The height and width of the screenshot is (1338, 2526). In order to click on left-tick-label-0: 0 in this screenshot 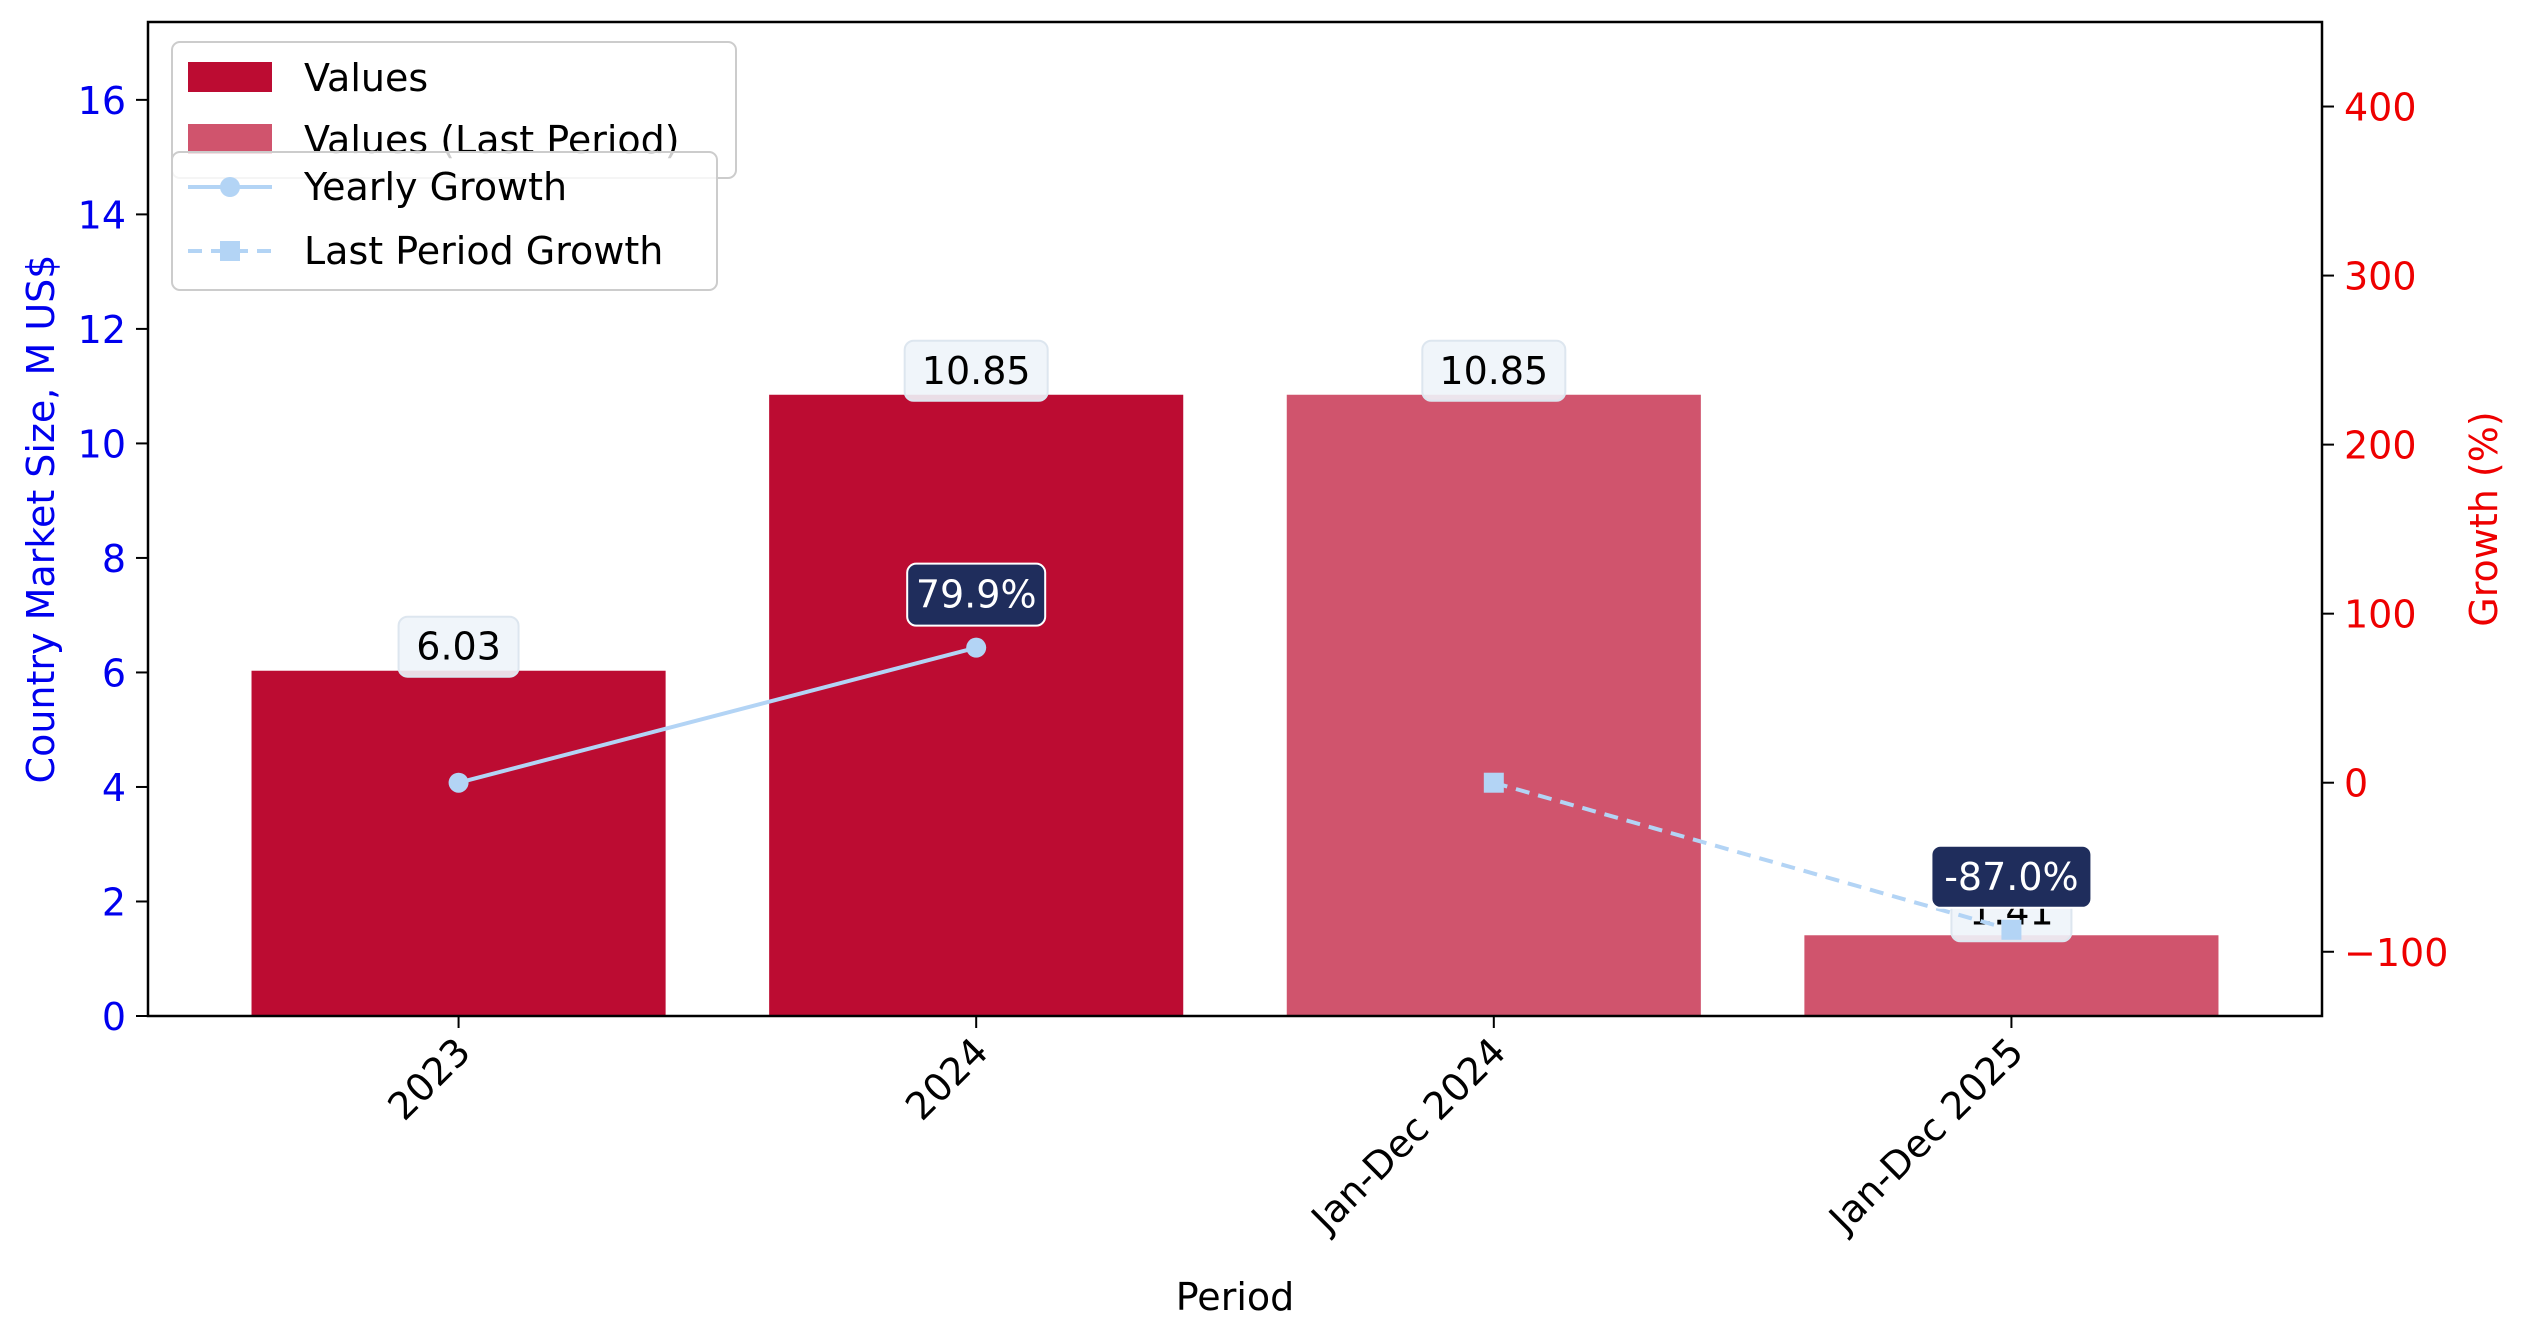, I will do `click(114, 1017)`.